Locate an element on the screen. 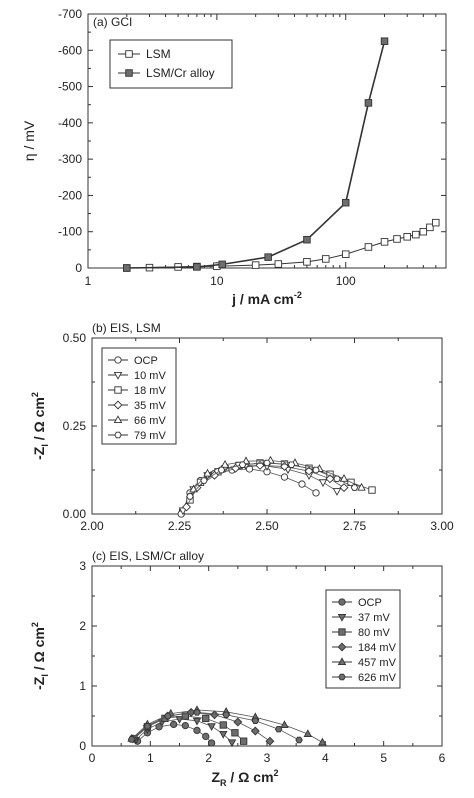  panel-title: (c) EIS, LSM/Cr alloy is located at coordinates (148, 556).